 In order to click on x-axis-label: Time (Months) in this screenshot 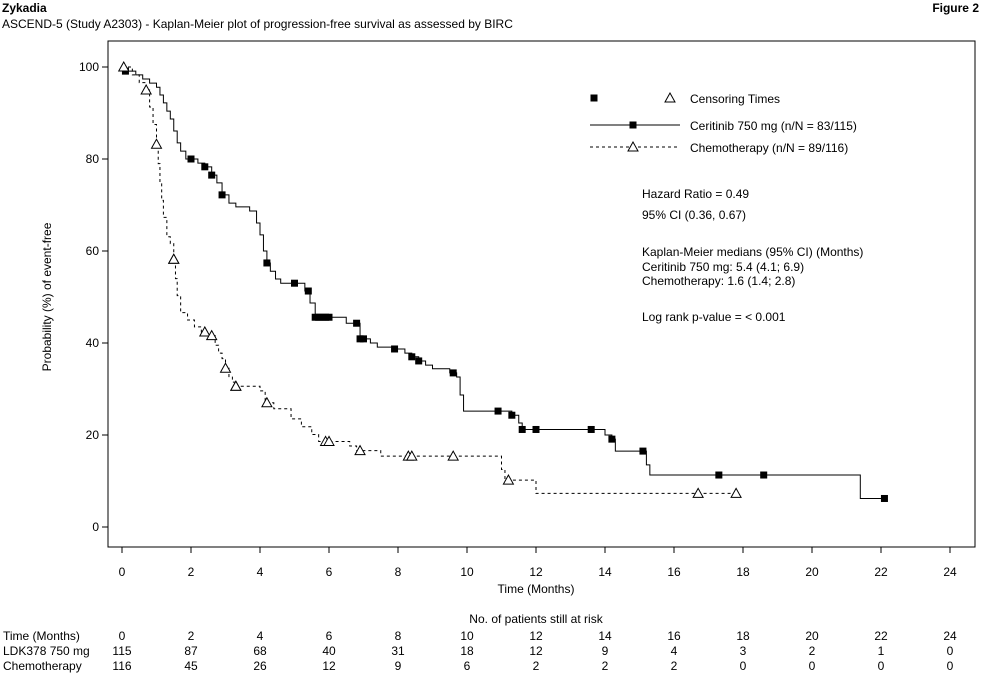, I will do `click(536, 589)`.